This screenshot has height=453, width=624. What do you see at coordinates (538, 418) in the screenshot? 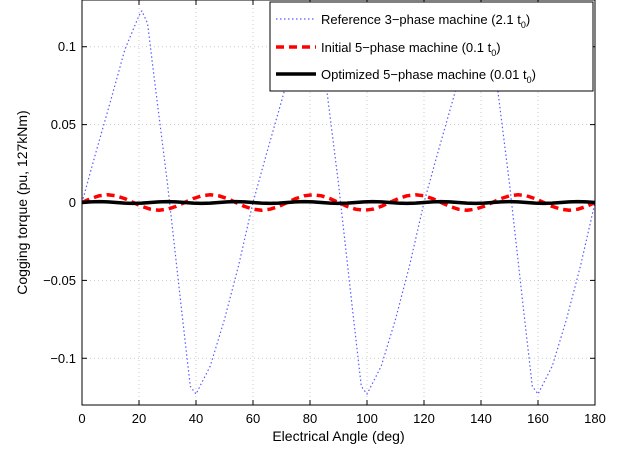
I see `x-tick-label-8: 160` at bounding box center [538, 418].